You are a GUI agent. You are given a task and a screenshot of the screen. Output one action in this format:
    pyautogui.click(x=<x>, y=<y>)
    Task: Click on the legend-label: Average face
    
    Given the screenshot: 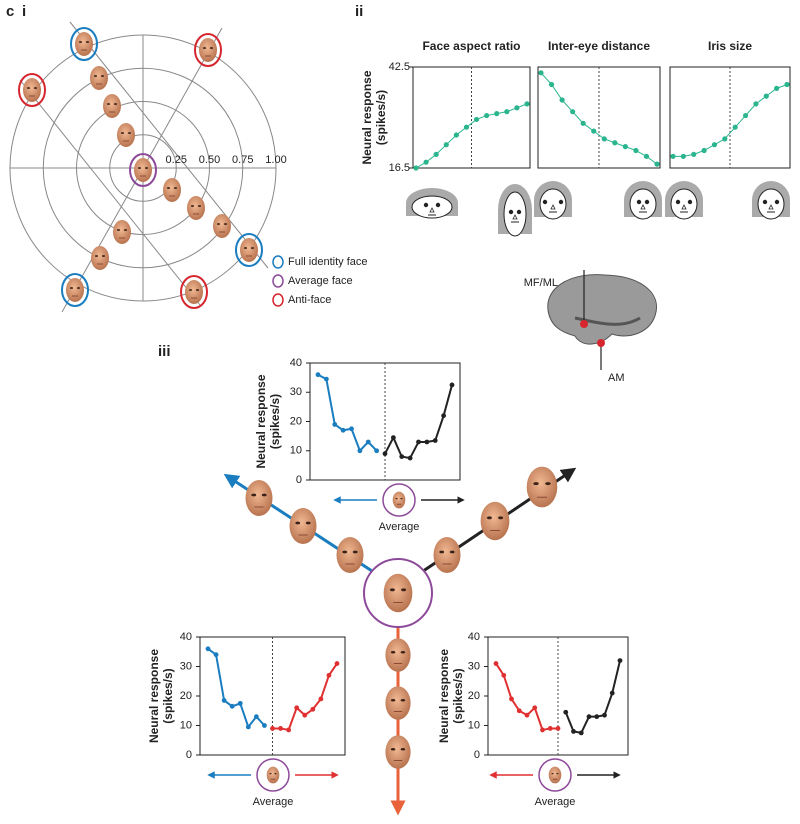 What is the action you would take?
    pyautogui.click(x=320, y=281)
    